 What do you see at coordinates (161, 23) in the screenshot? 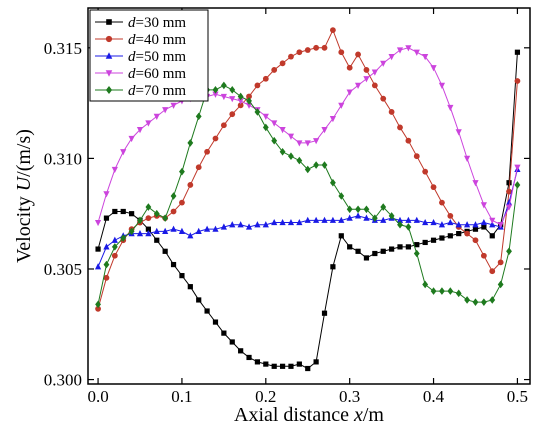
I see `legend-label-rest: =30 mm` at bounding box center [161, 23].